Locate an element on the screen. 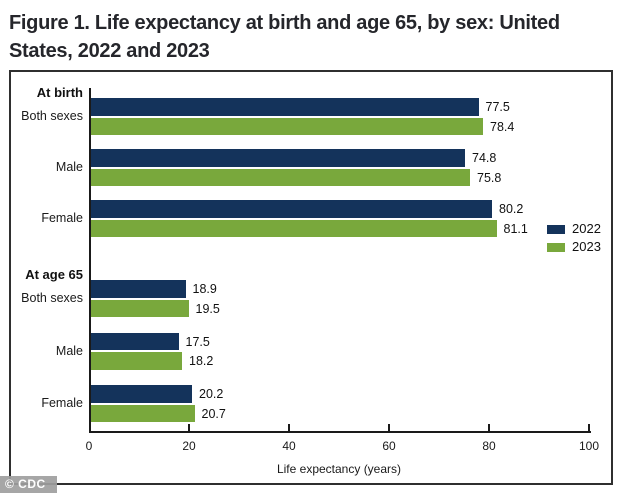  x-axis-tick-label: 60 is located at coordinates (389, 446).